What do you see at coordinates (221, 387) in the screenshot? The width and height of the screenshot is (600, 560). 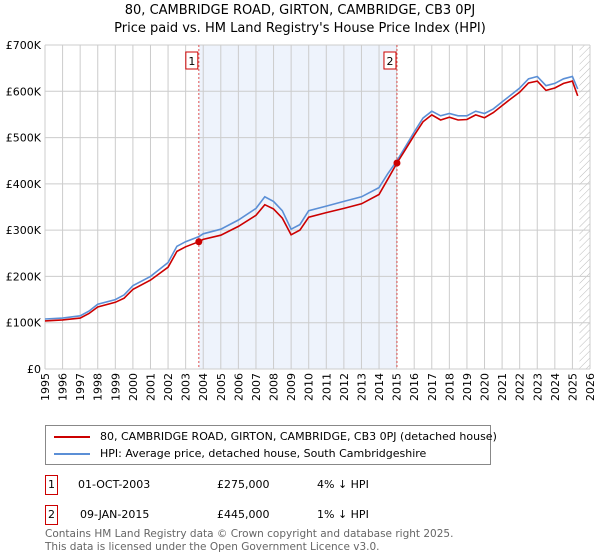 I see `x-tick-label: 2005` at bounding box center [221, 387].